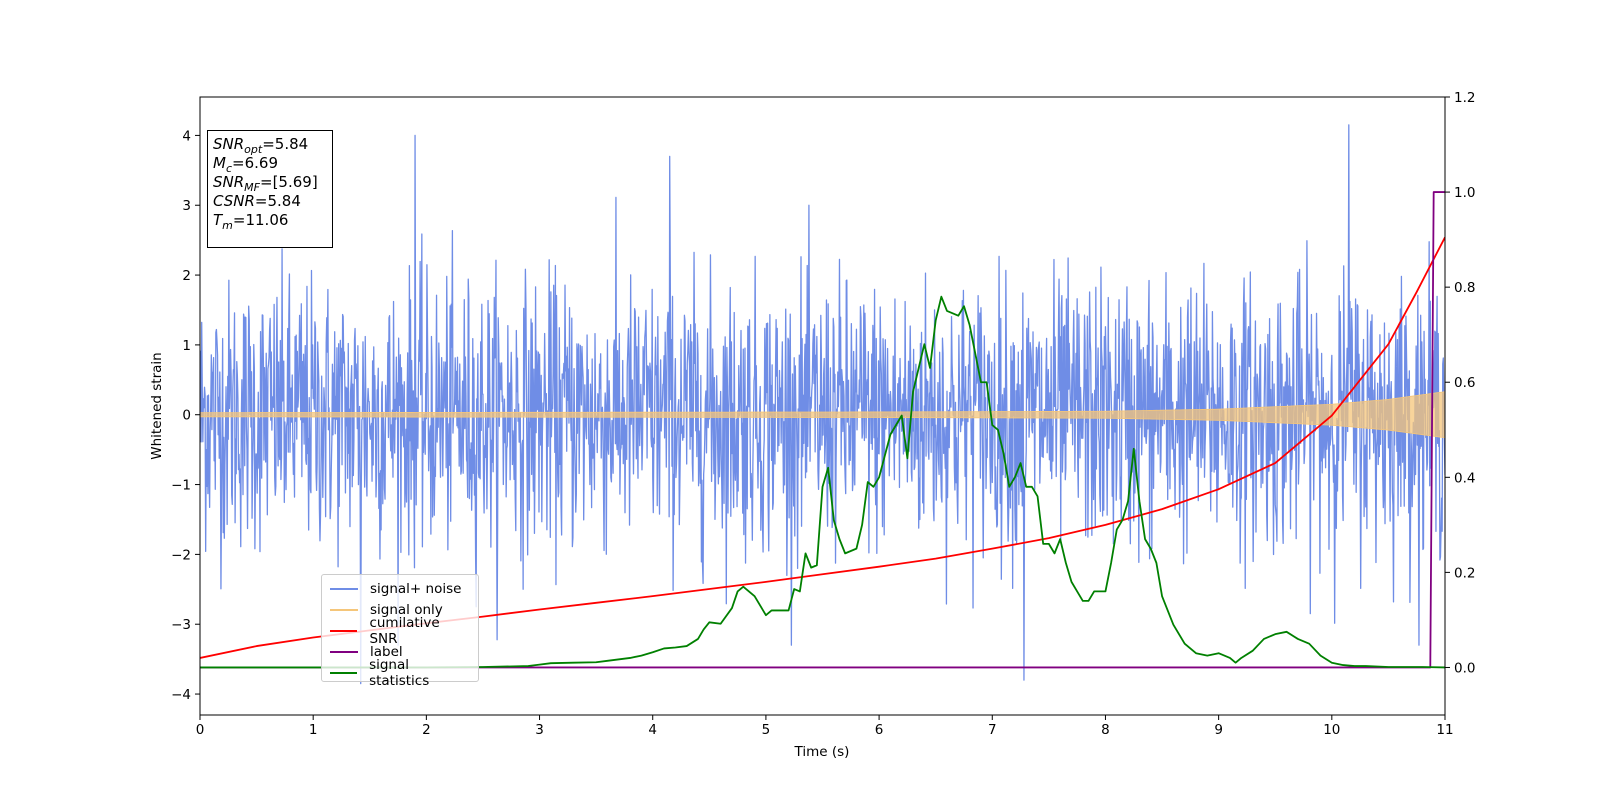 The image size is (1600, 800). I want to click on snr-mf-row: SNRMF=[5.69], so click(265, 183).